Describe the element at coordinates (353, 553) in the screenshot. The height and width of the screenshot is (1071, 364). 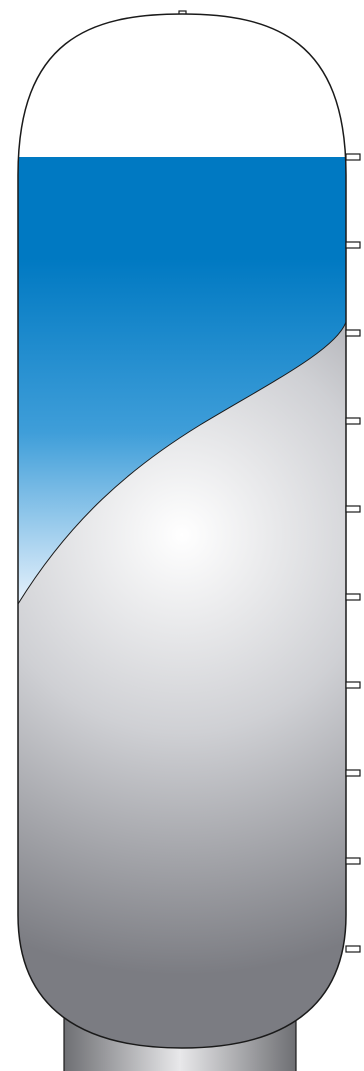
I see `side-nozzles` at that location.